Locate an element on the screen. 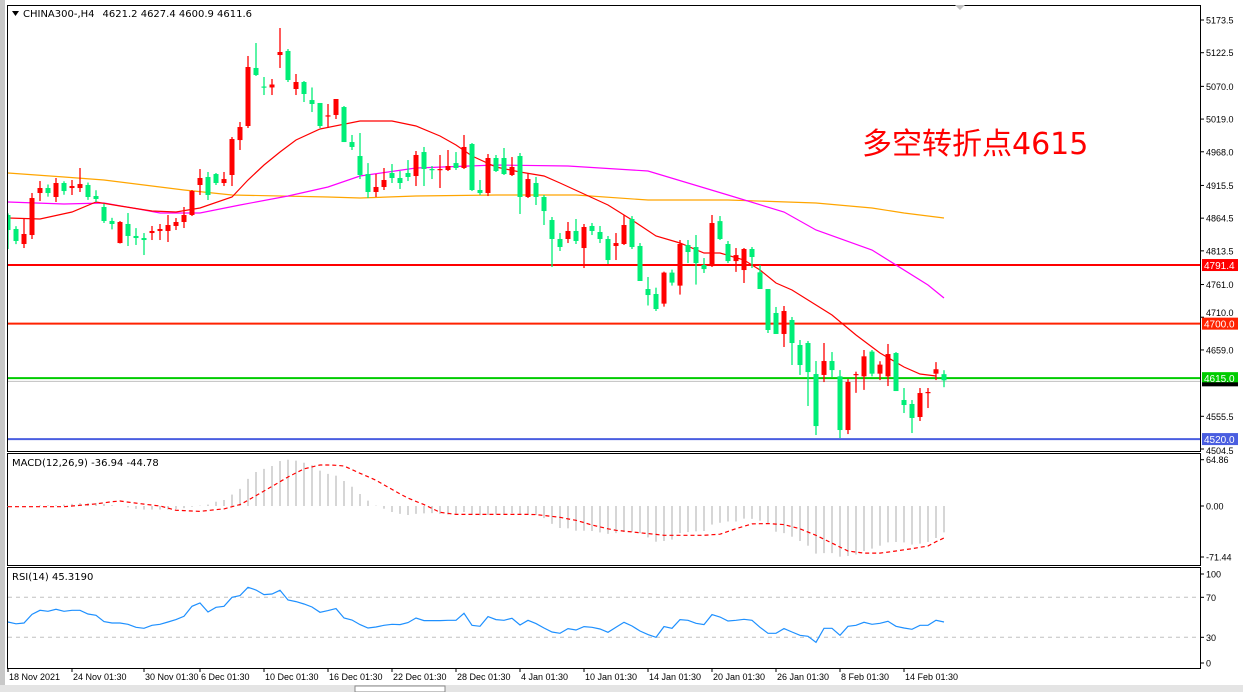 The width and height of the screenshot is (1243, 692). left-scrollbar is located at coordinates (2, 346).